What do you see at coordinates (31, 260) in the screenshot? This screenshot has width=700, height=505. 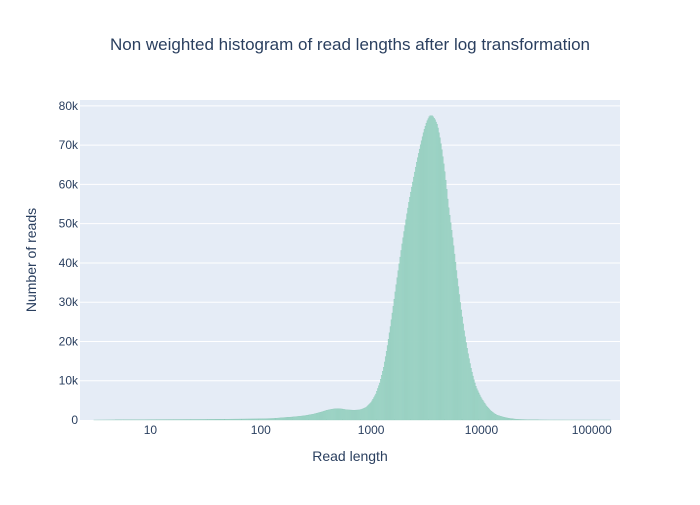 I see `y-axis-label: Number of reads` at bounding box center [31, 260].